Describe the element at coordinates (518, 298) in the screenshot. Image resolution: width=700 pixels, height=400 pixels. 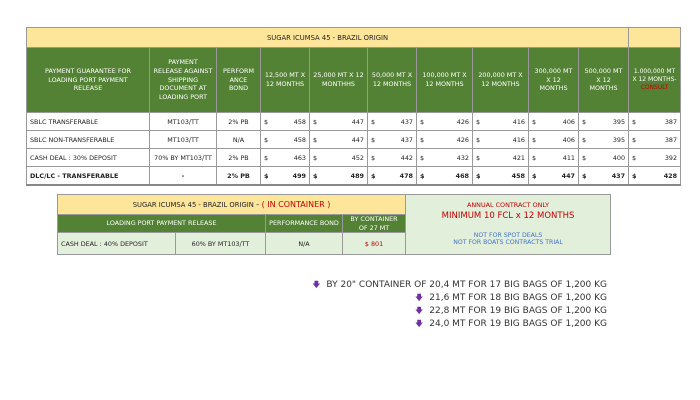
I see `bullet-text: 21,6 MT FOR 18 BIG BAGS OF 1,200 KG` at that location.